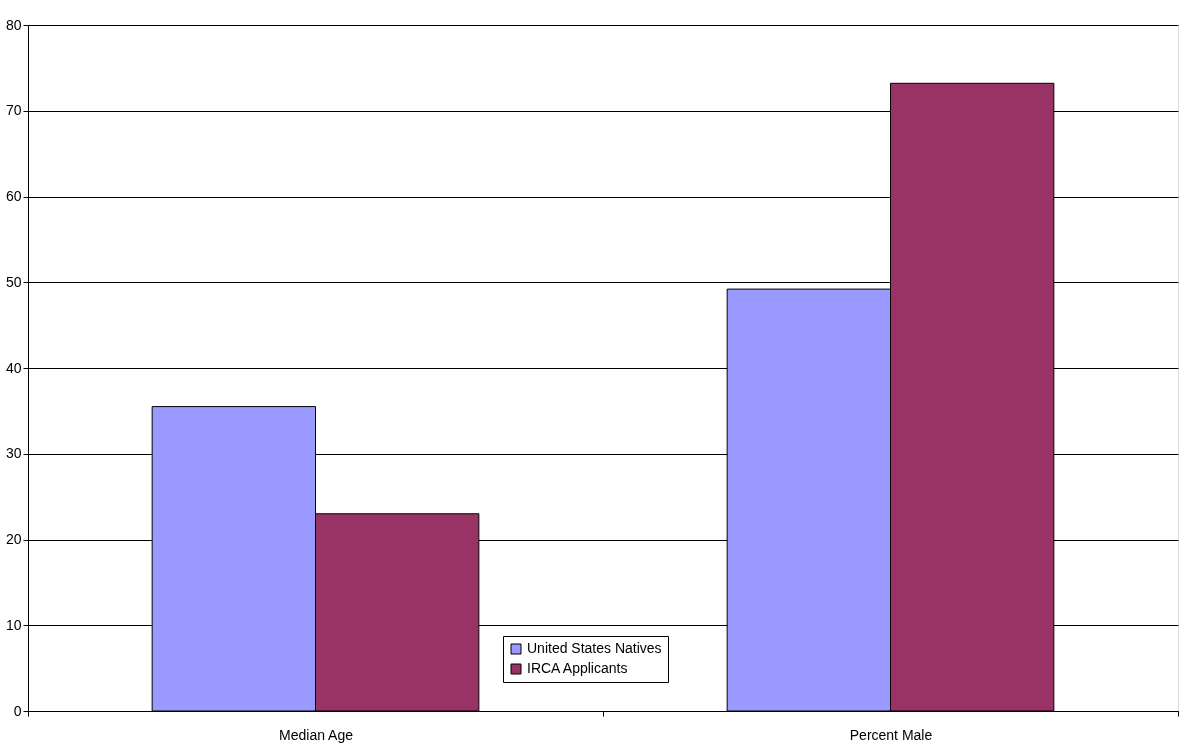 Image resolution: width=1196 pixels, height=746 pixels. What do you see at coordinates (13, 367) in the screenshot?
I see `y-tick-label: 40` at bounding box center [13, 367].